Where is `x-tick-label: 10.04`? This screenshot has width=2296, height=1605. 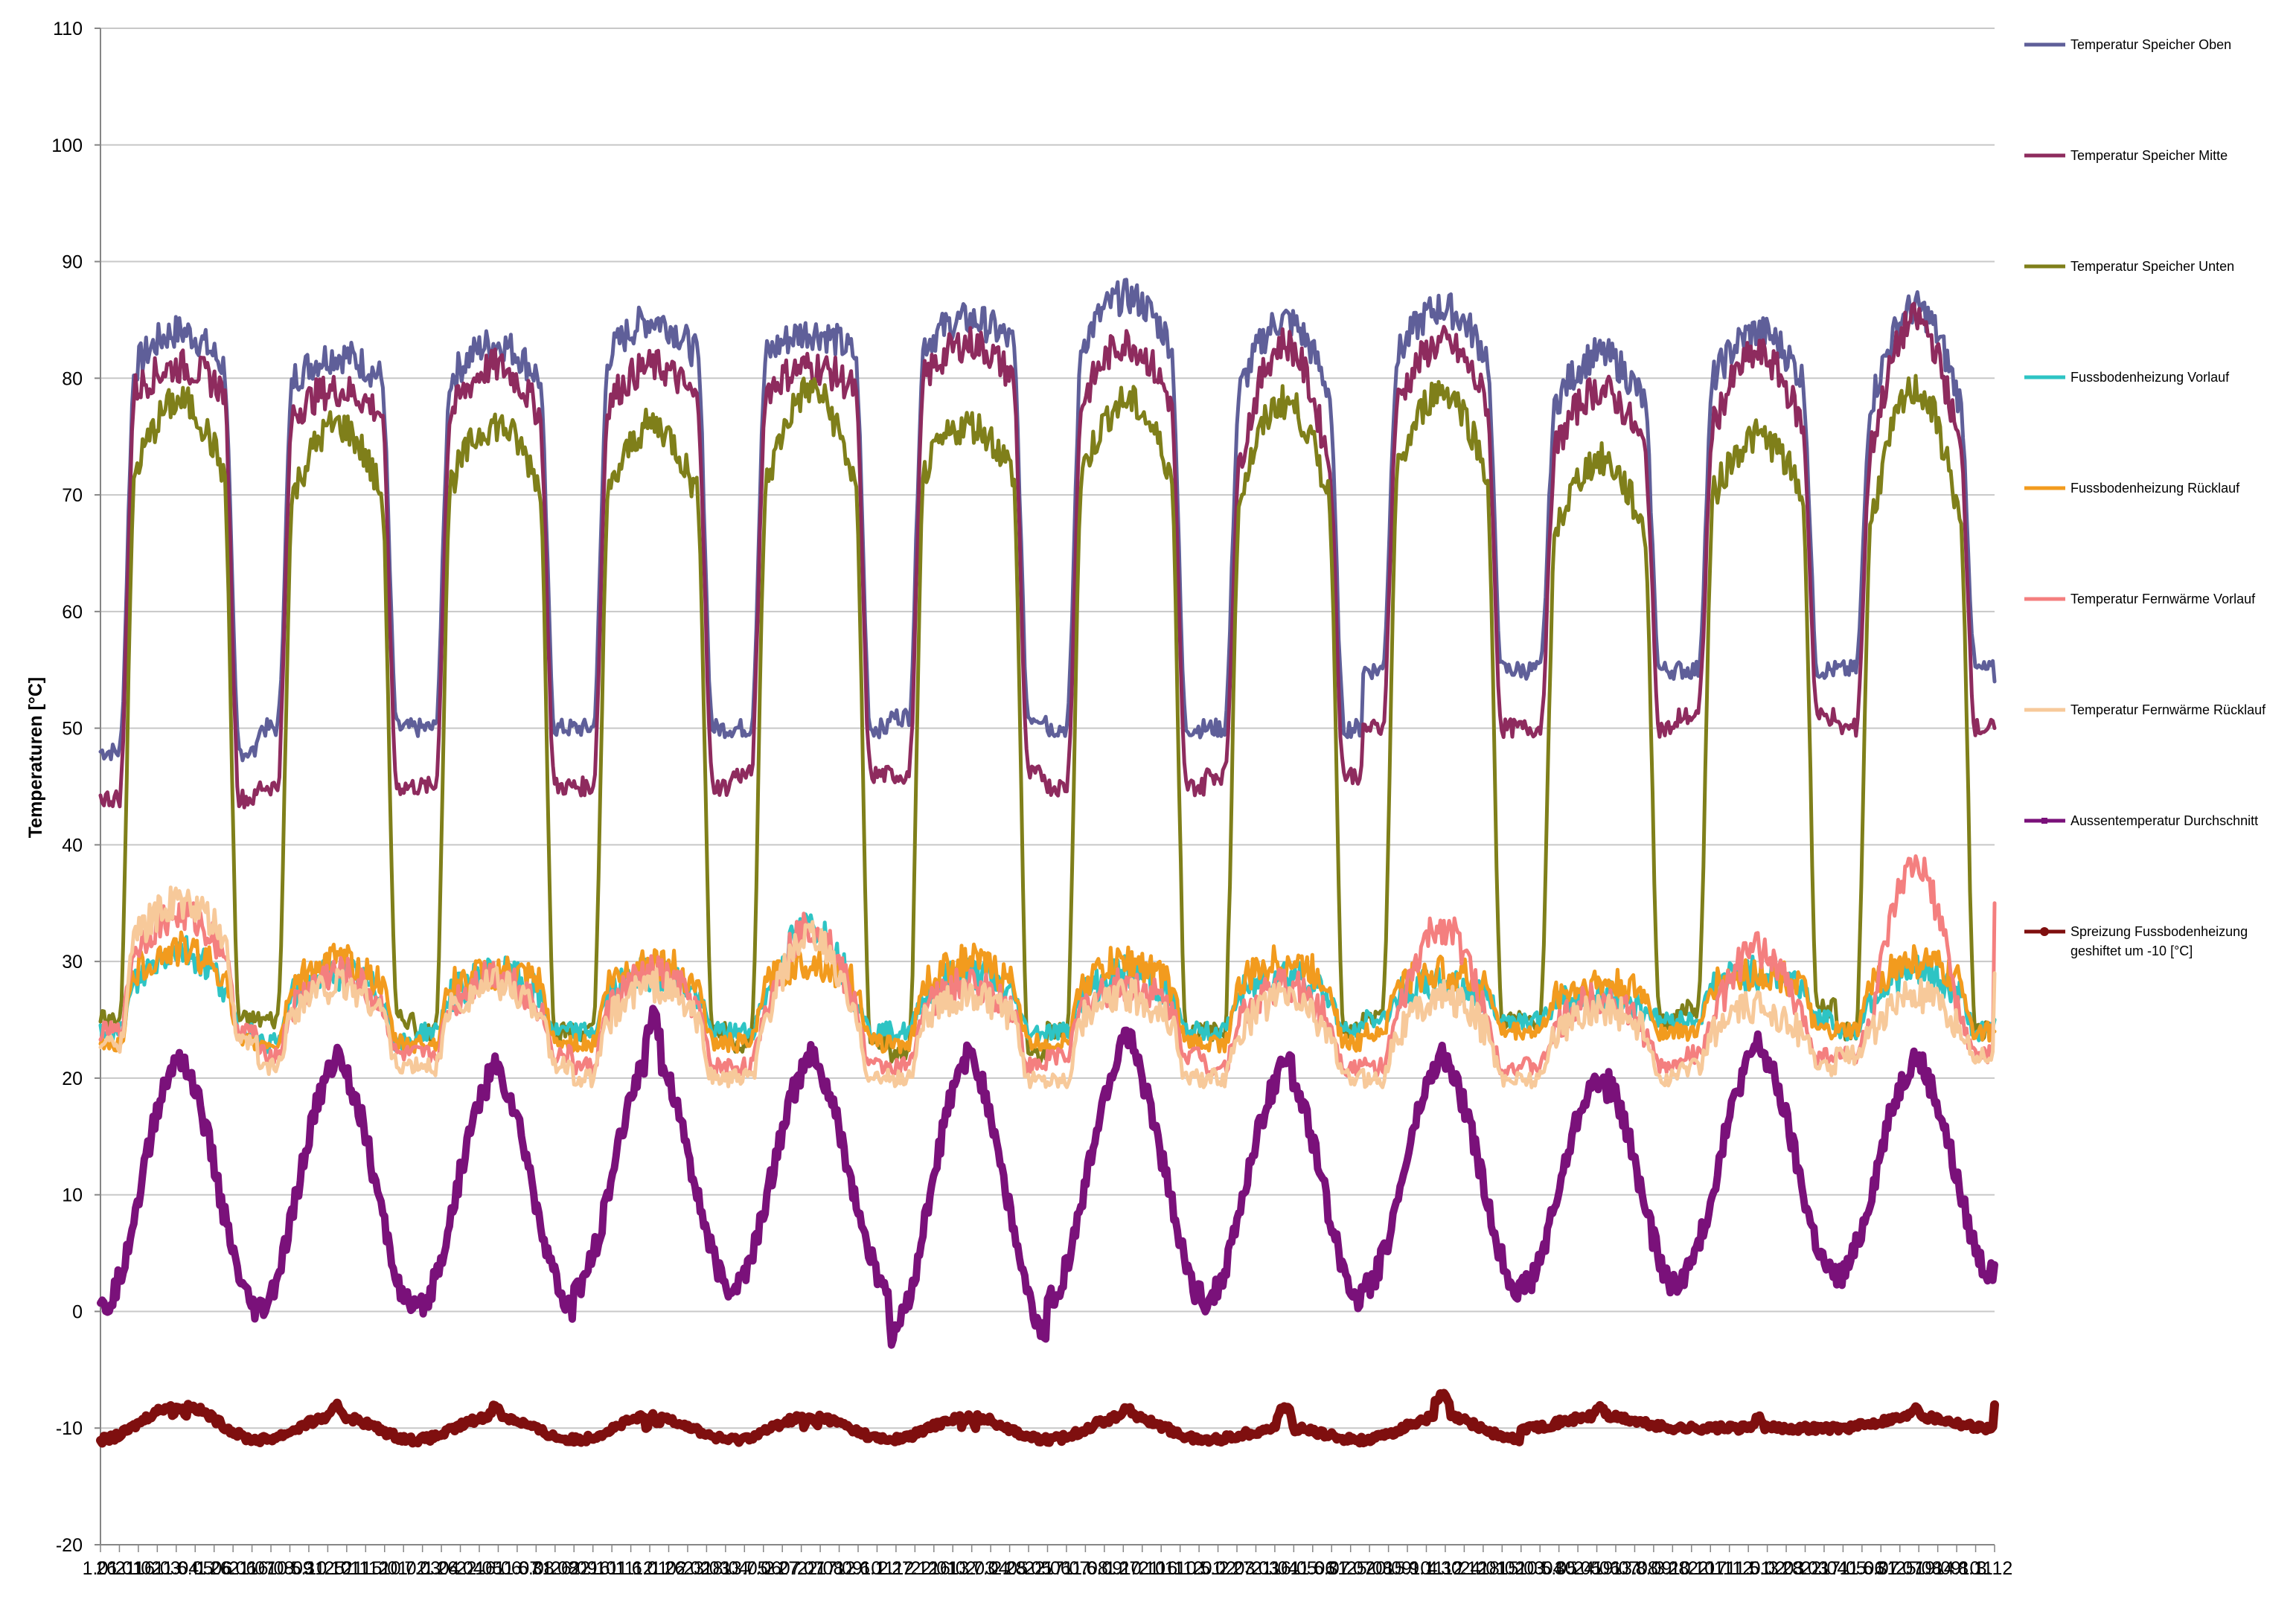 x-tick-label: 10.04 is located at coordinates (1540, 1568).